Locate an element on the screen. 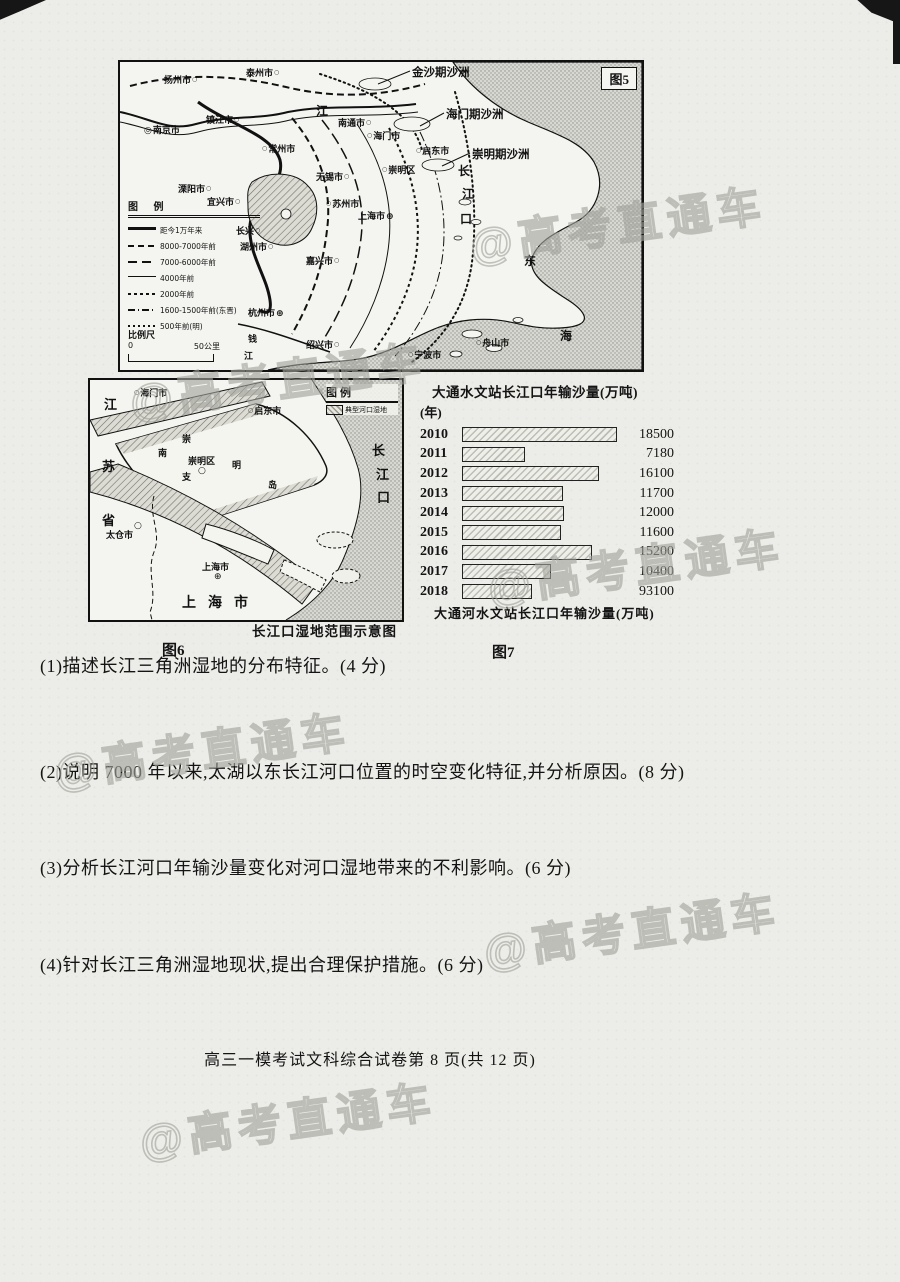  map6-label: ○ is located at coordinates (202, 471).